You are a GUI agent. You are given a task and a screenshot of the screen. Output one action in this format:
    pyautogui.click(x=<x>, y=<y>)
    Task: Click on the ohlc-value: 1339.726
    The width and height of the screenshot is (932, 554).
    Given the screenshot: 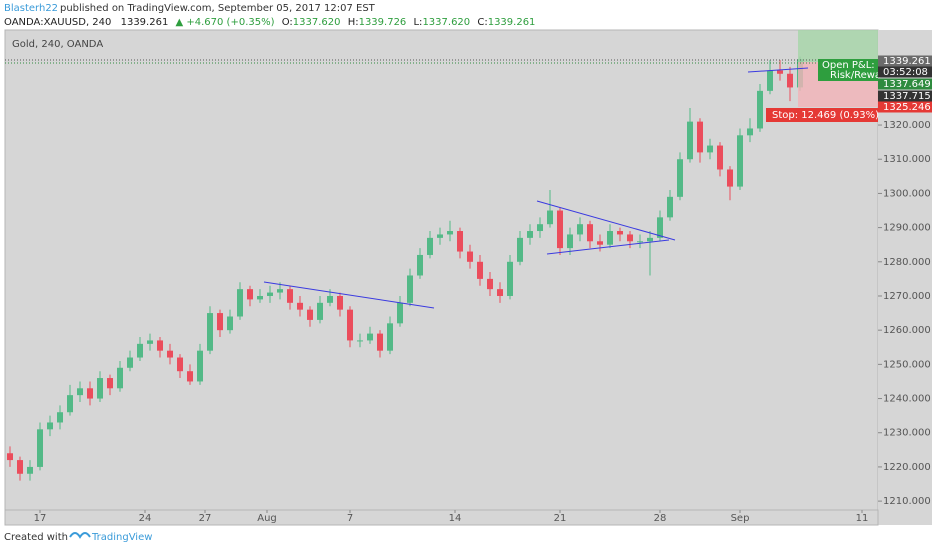 What is the action you would take?
    pyautogui.click(x=383, y=22)
    